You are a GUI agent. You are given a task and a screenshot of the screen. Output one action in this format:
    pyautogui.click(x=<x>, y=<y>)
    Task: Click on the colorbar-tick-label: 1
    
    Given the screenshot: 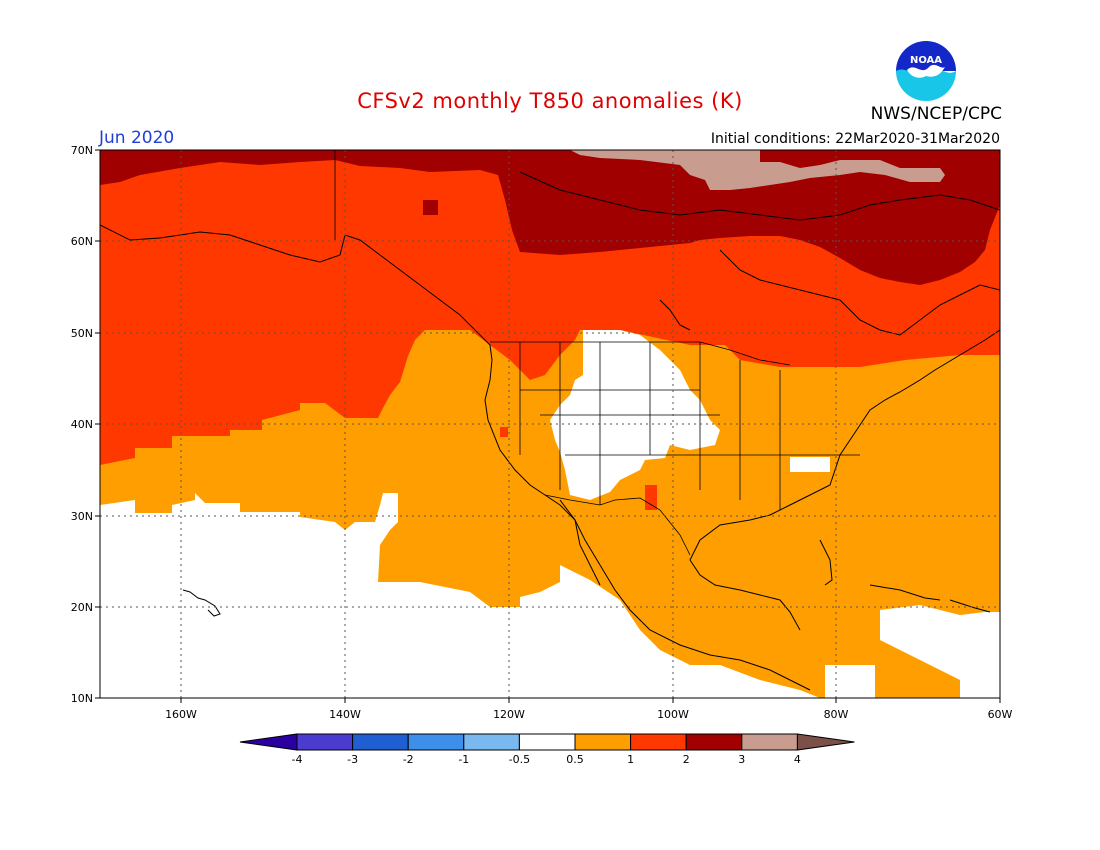 What is the action you would take?
    pyautogui.click(x=630, y=759)
    